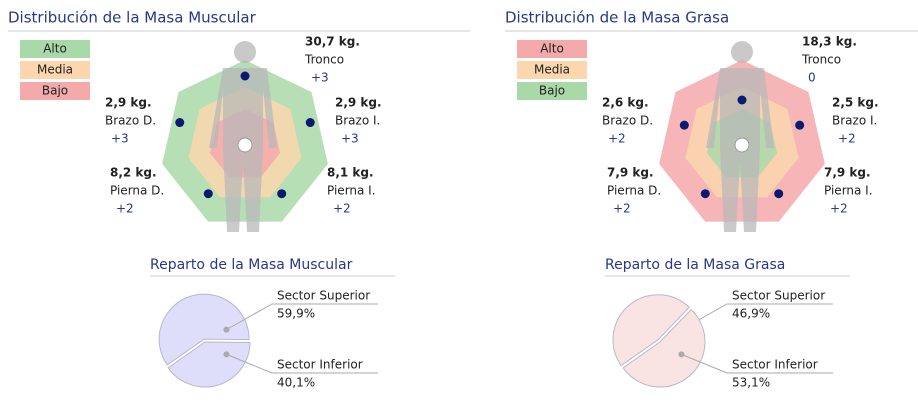 This screenshot has width=918, height=414. Describe the element at coordinates (855, 103) in the screenshot. I see `segment-mass: 2,5 kg.` at that location.